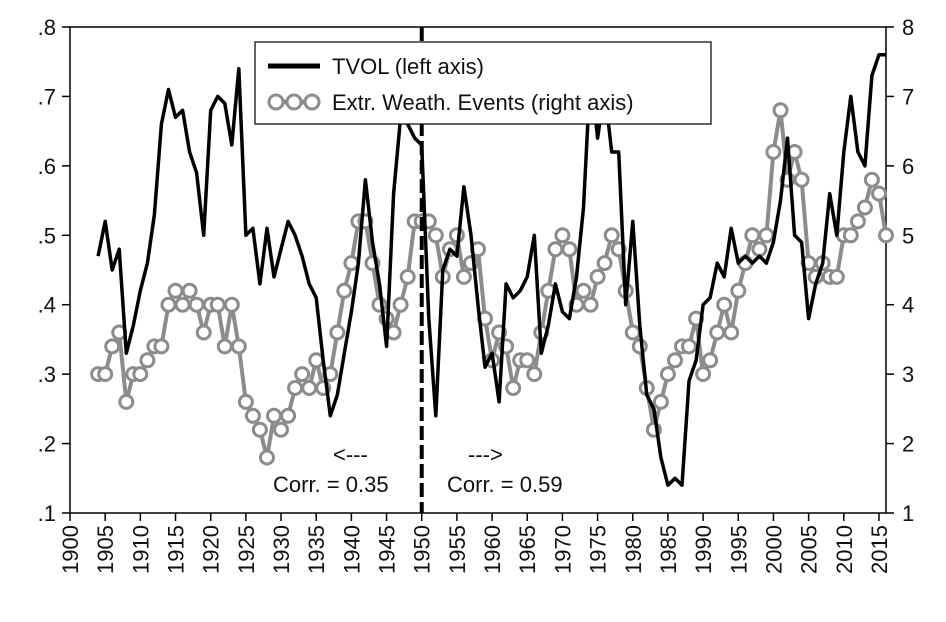  I want to click on x-tick-label: 1910, so click(140, 549).